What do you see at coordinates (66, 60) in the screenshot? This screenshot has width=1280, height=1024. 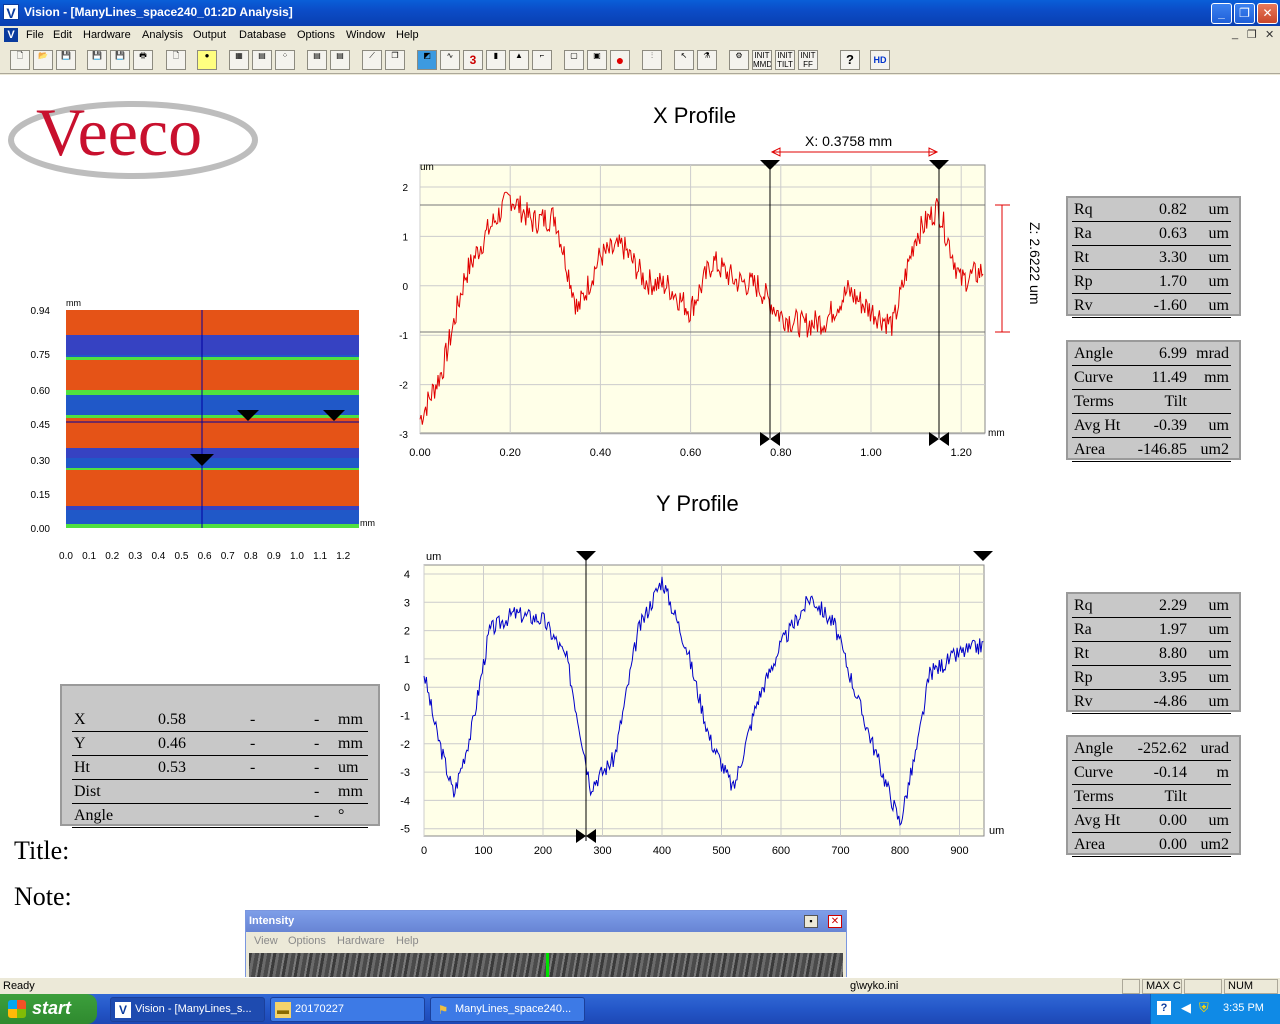 I see `save-icon: 💾` at bounding box center [66, 60].